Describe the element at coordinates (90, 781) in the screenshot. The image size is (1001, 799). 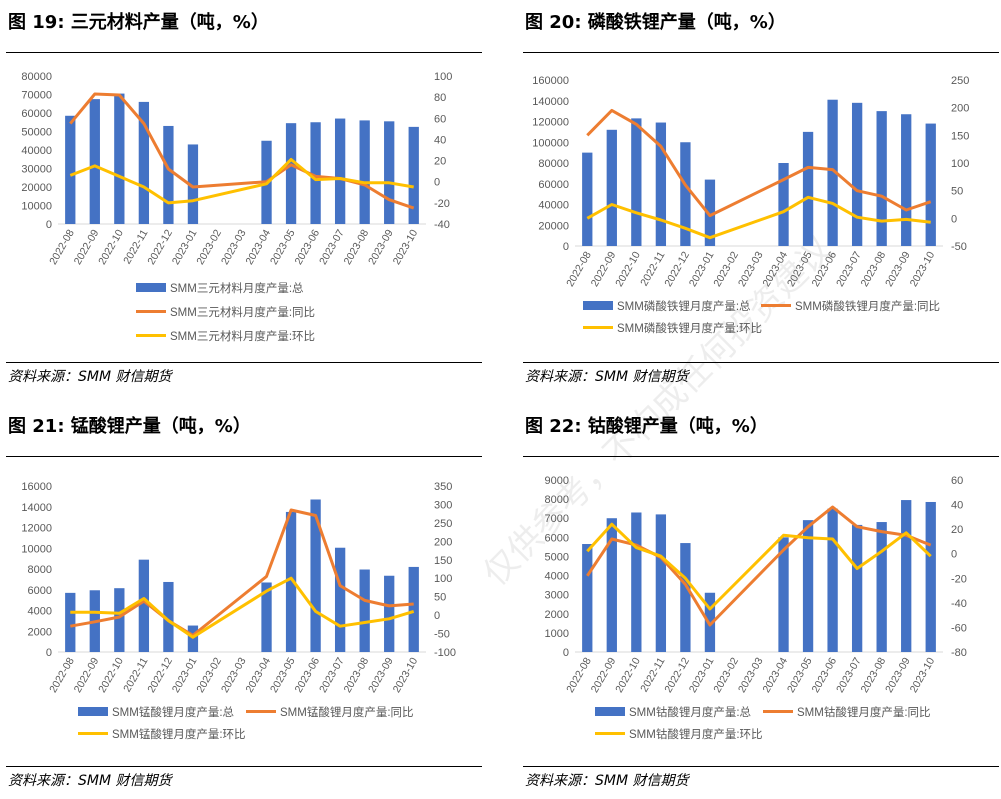
I see `figure-21-source: 资料来源：SMM 财信期货` at that location.